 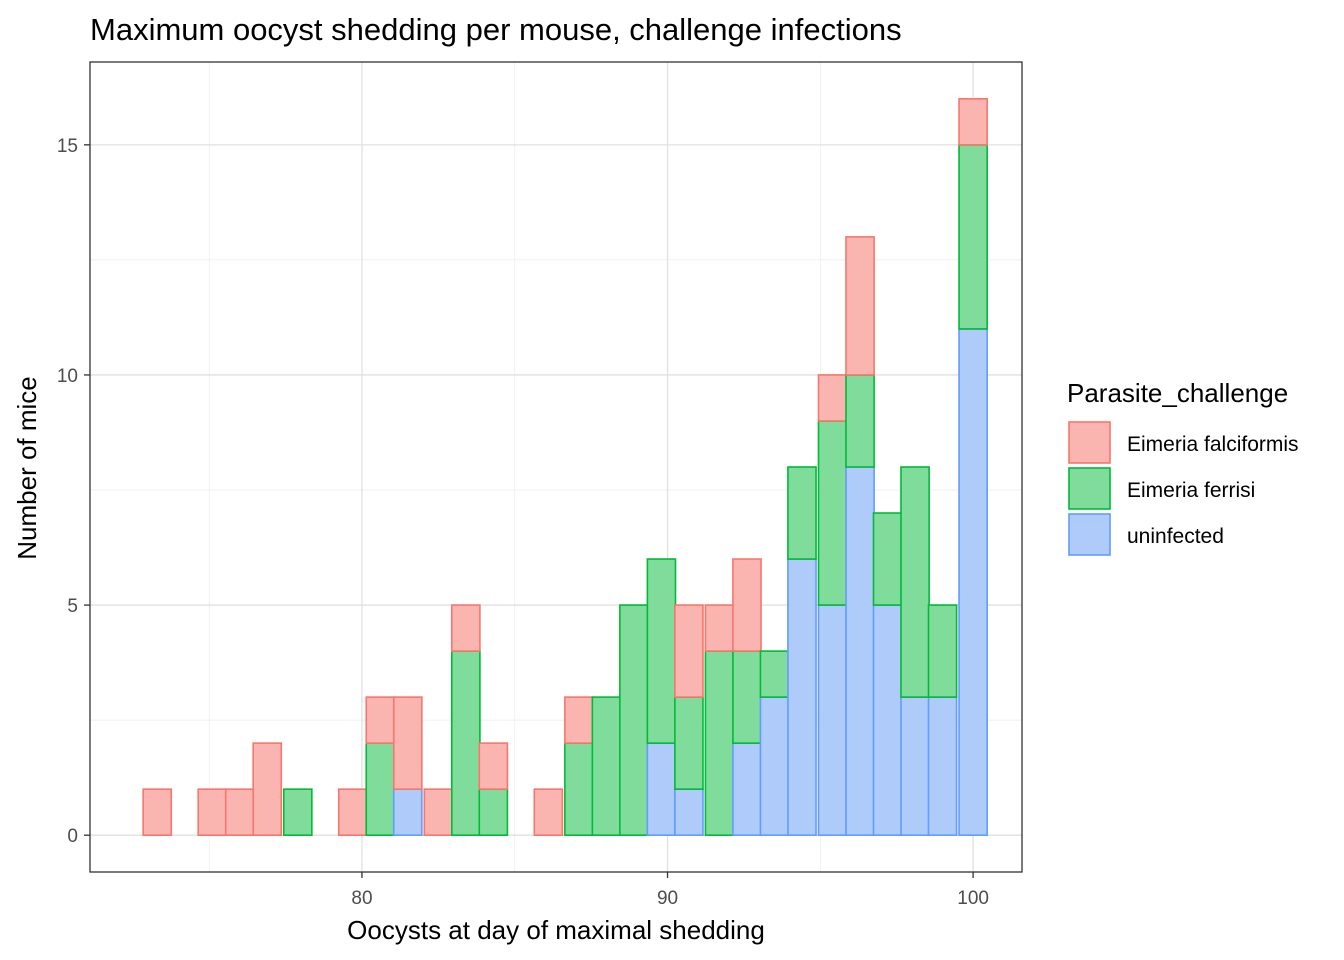 What do you see at coordinates (27, 468) in the screenshot?
I see `y-axis-title: Number of mice` at bounding box center [27, 468].